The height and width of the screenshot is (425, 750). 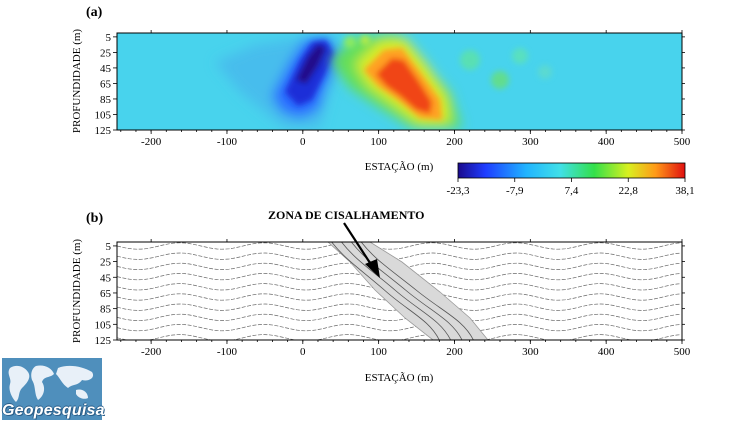 I want to click on panel-a-y-tick-label: 45, so click(x=106, y=69).